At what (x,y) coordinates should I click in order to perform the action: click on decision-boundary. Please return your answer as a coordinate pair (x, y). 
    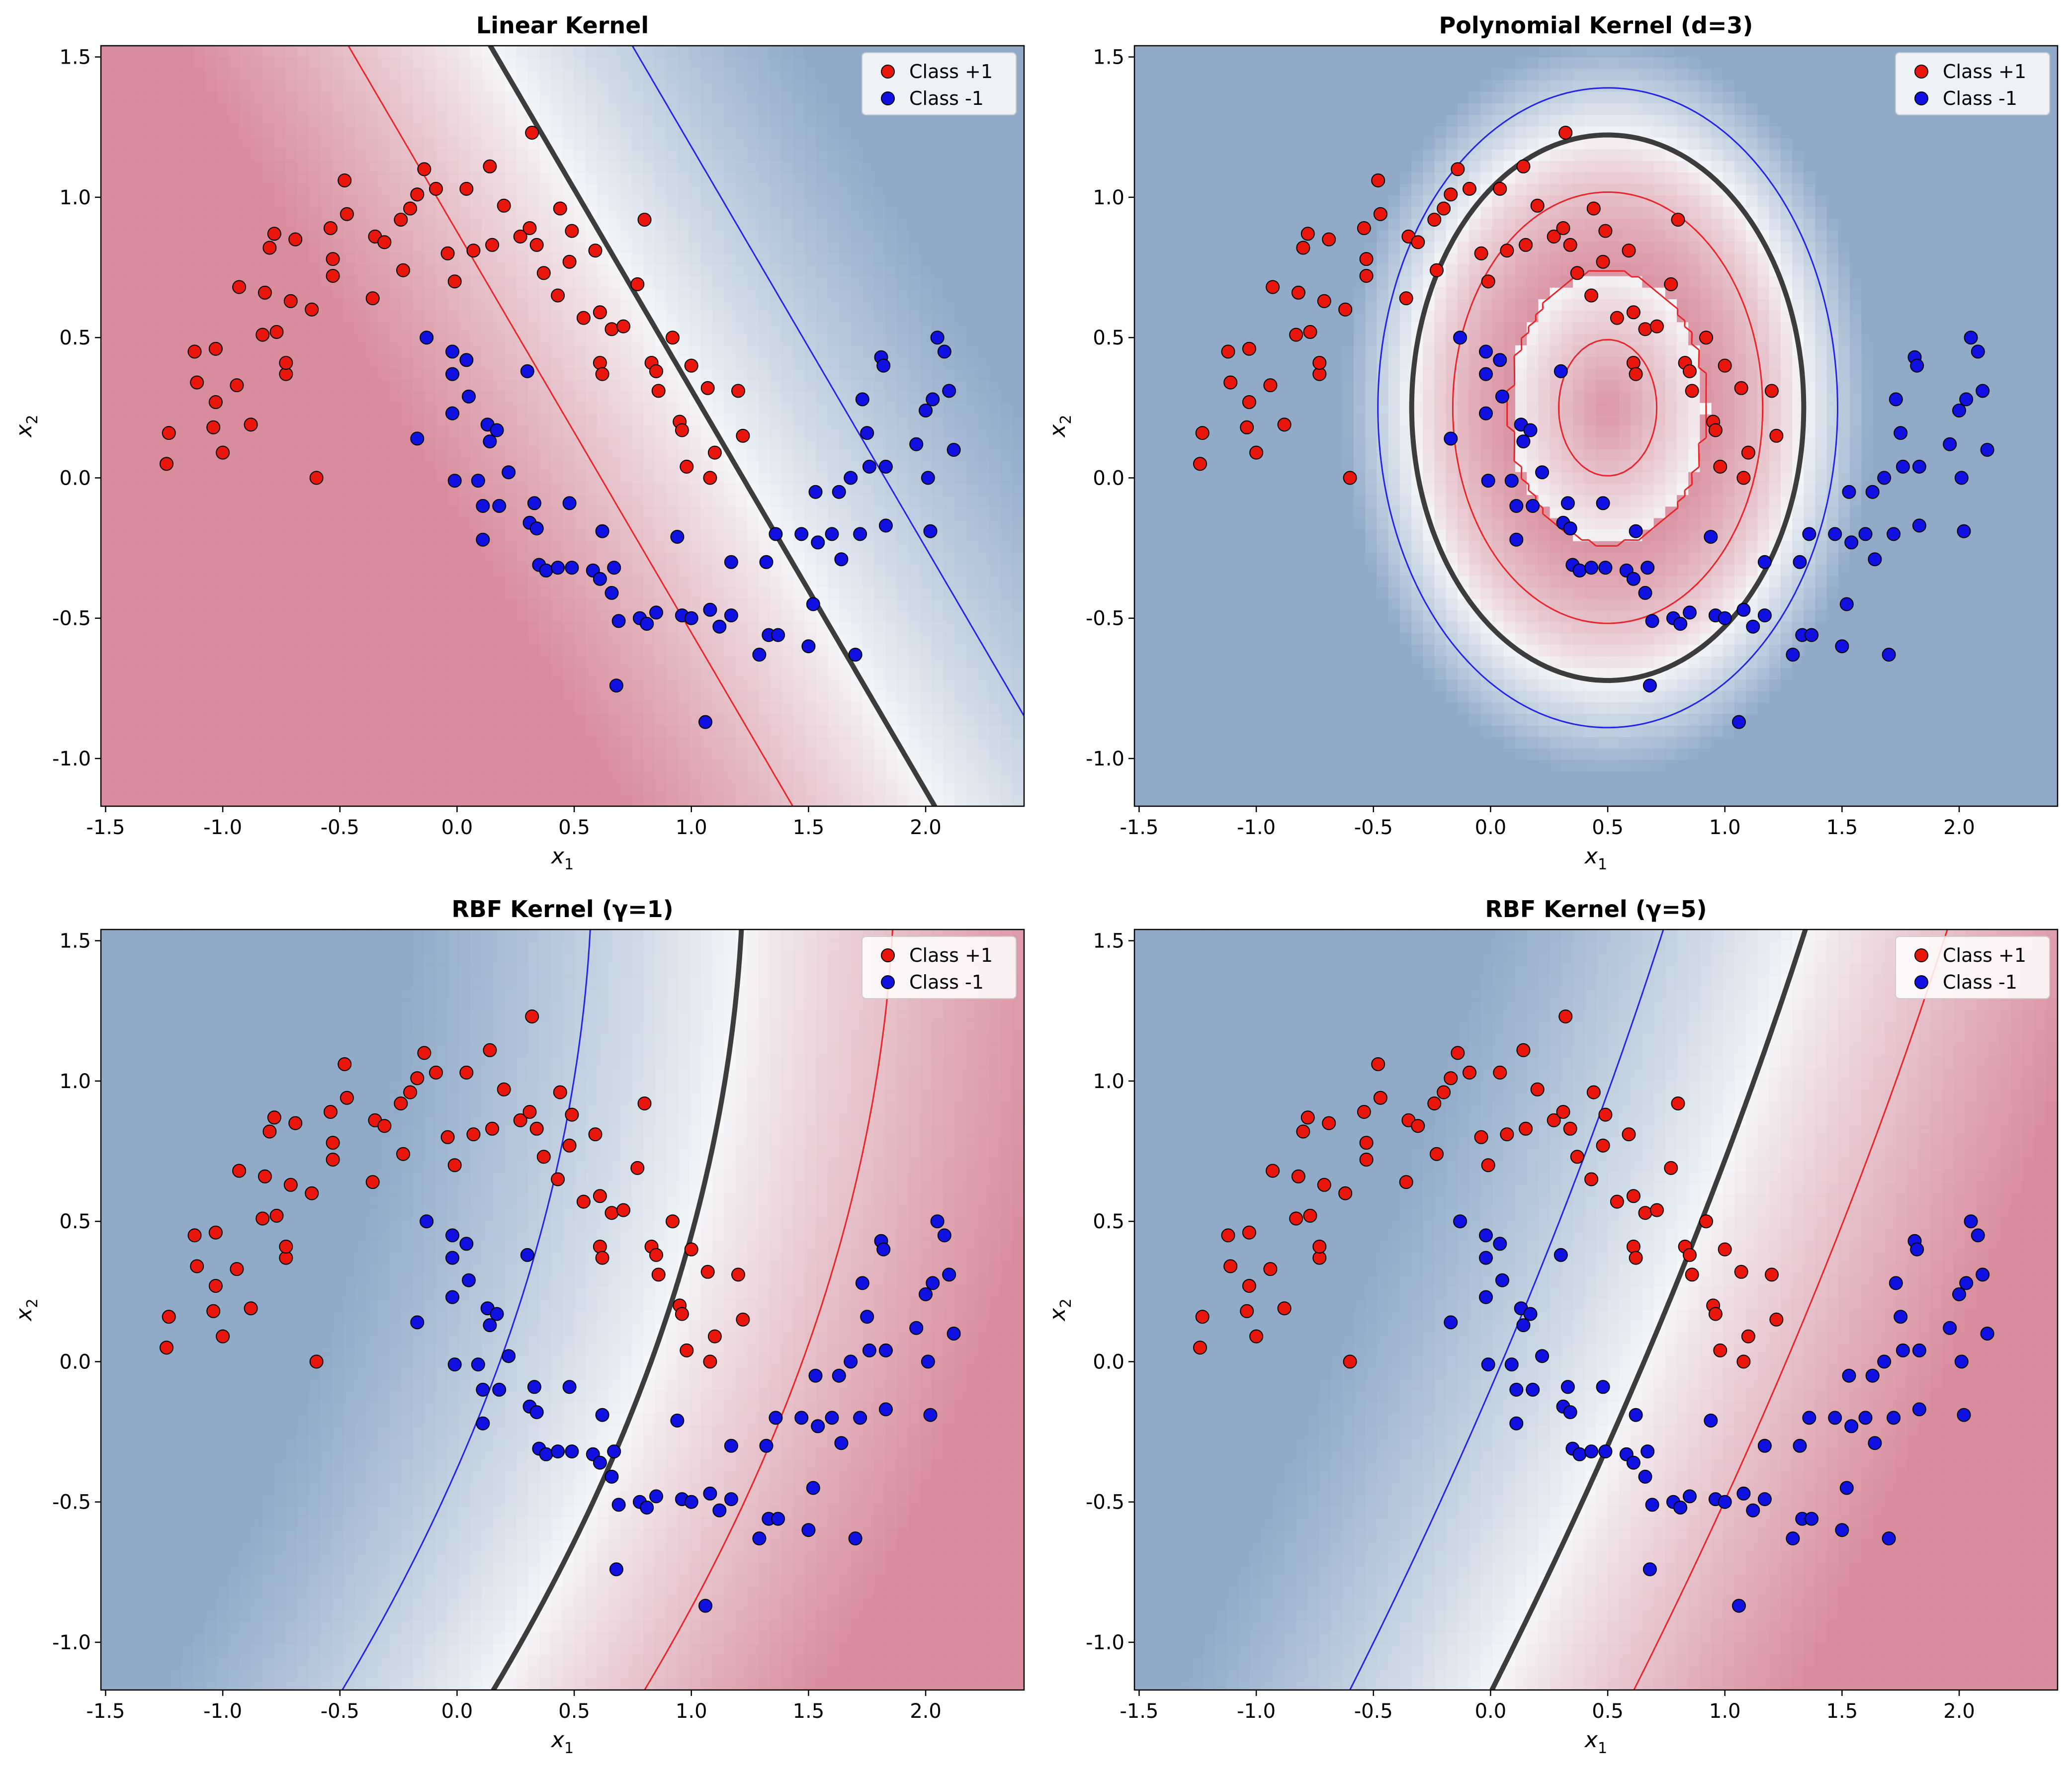
    Looking at the image, I should click on (1649, 1309).